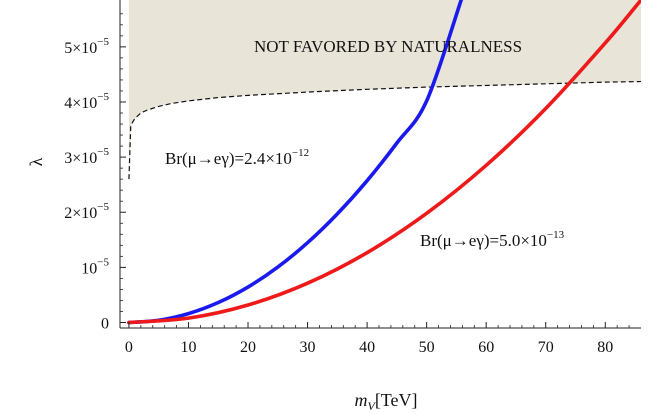  I want to click on y-tick-label: 2×10⁻⁵, so click(86, 211).